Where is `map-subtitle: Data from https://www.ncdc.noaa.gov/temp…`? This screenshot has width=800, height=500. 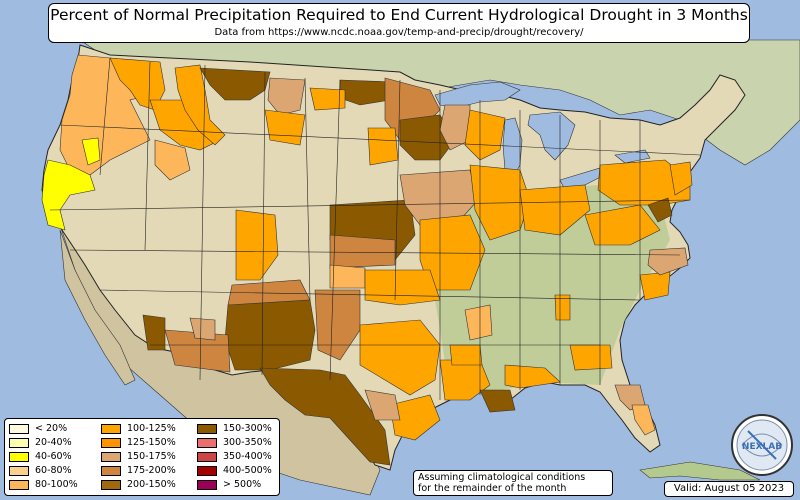 map-subtitle: Data from https://www.ncdc.noaa.gov/temp… is located at coordinates (399, 32).